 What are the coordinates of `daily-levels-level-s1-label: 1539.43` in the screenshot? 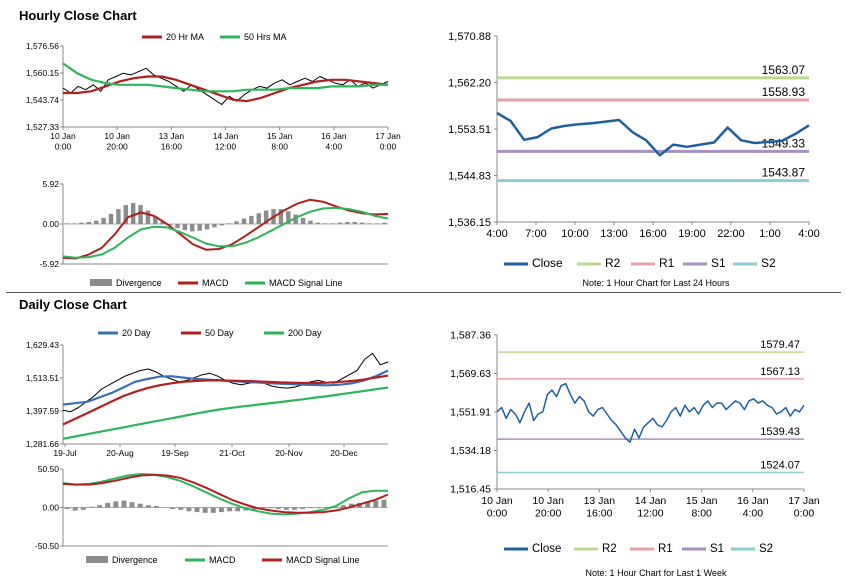 It's located at (780, 432).